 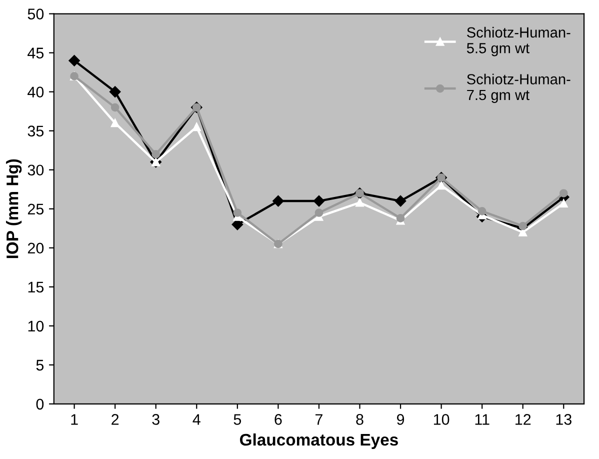 What do you see at coordinates (319, 419) in the screenshot?
I see `x-tick-label: 7` at bounding box center [319, 419].